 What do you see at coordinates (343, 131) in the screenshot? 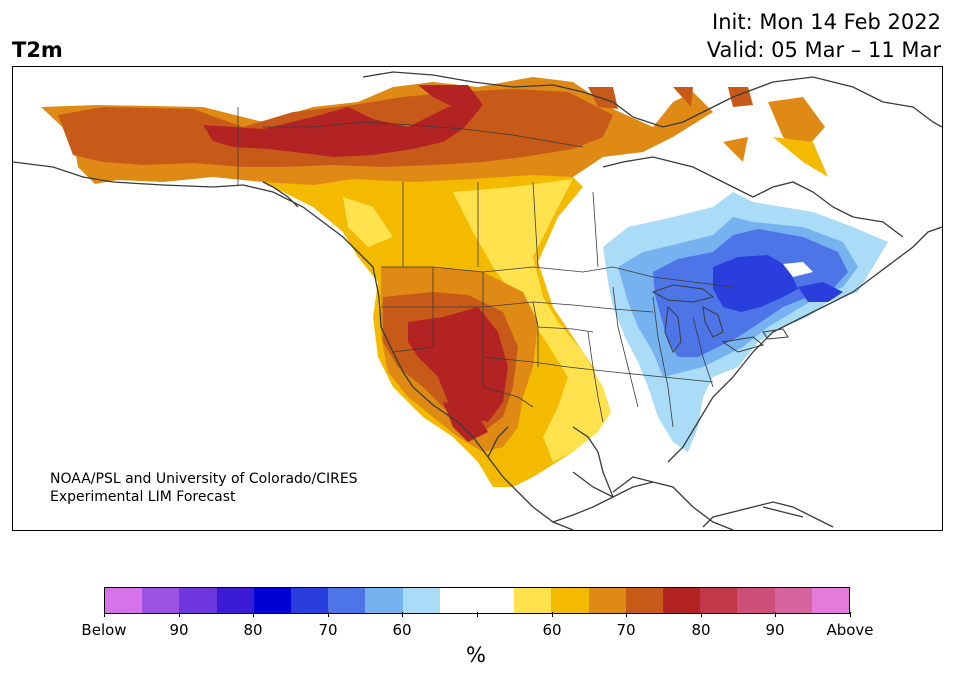
I see `region-canada-red` at bounding box center [343, 131].